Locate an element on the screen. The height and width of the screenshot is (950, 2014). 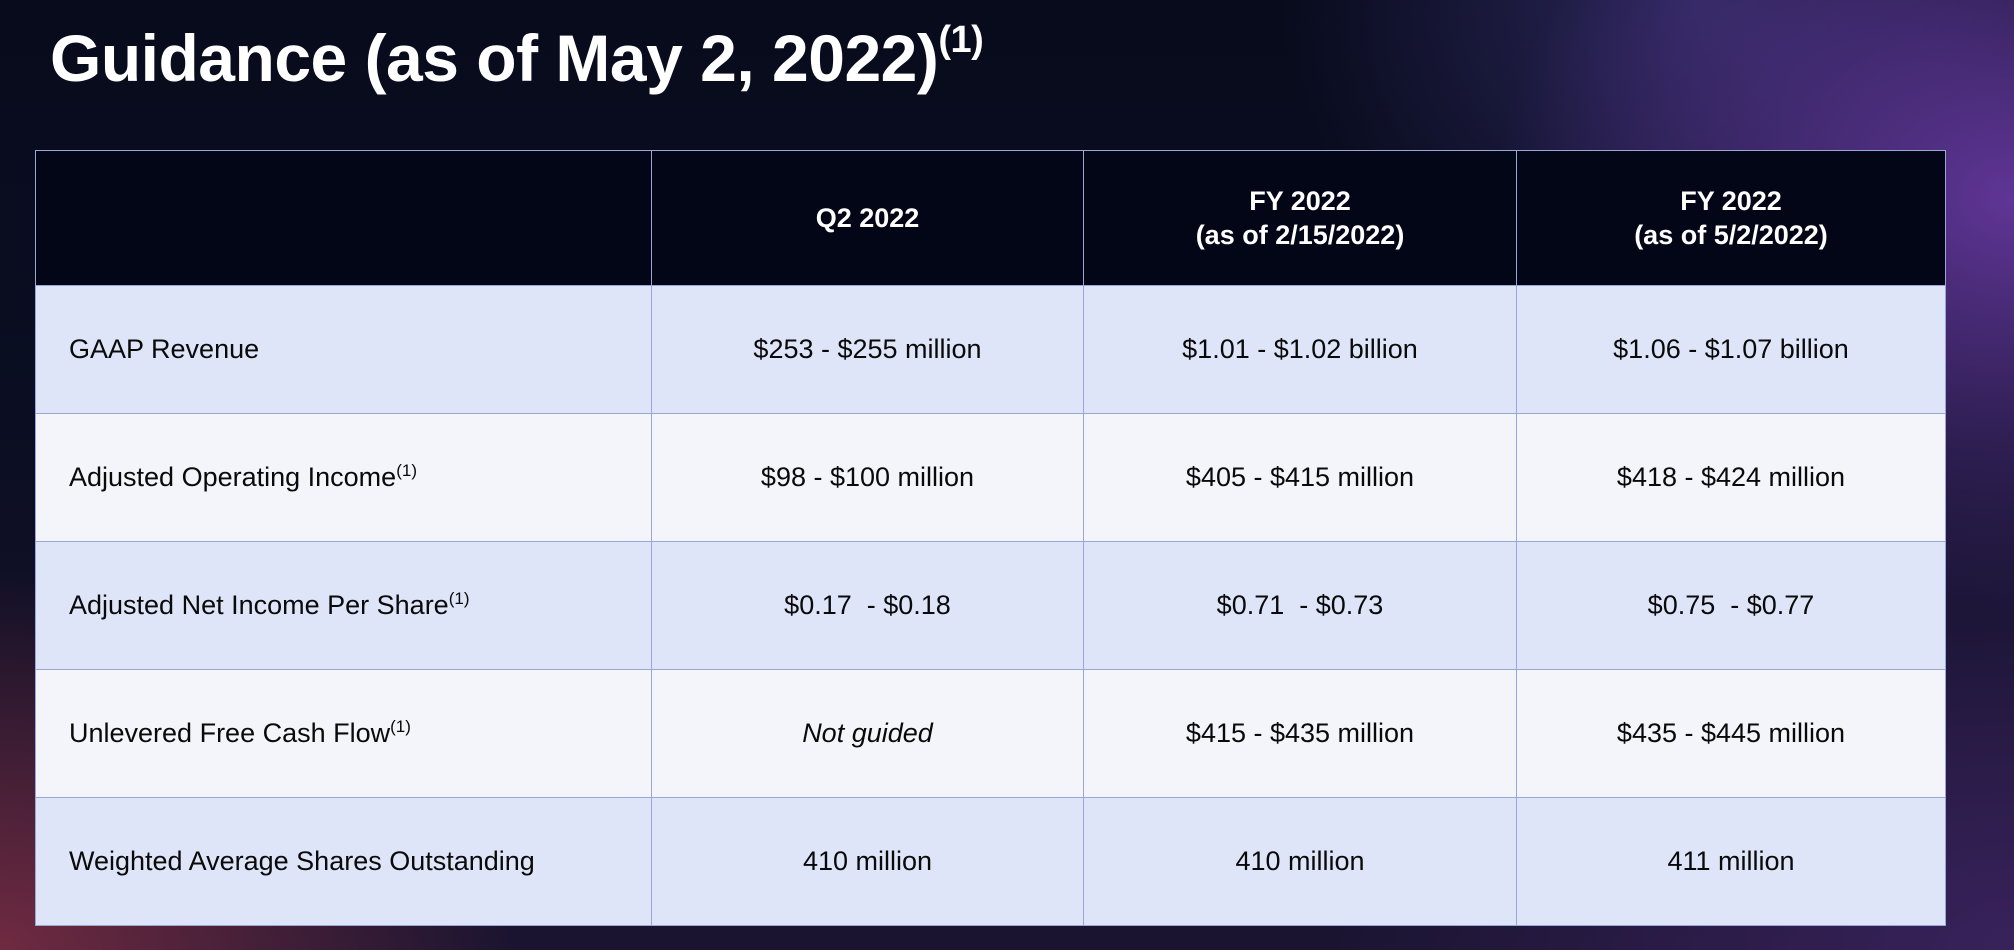
cell-fy-2022-feb: $415 - $435 million is located at coordinates (1300, 733).